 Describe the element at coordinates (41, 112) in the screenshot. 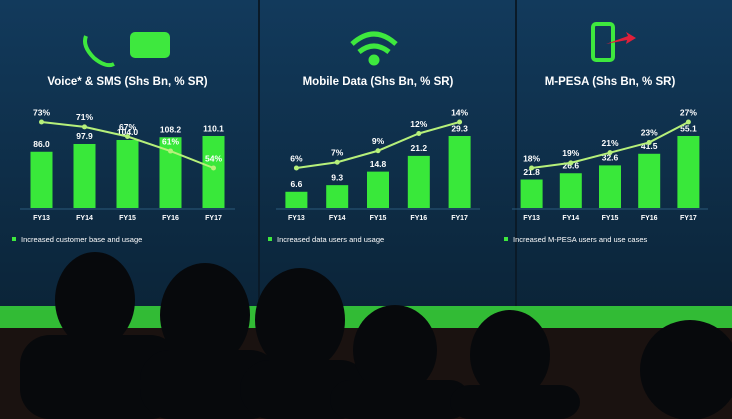

I see `line-value-label: 73%` at that location.